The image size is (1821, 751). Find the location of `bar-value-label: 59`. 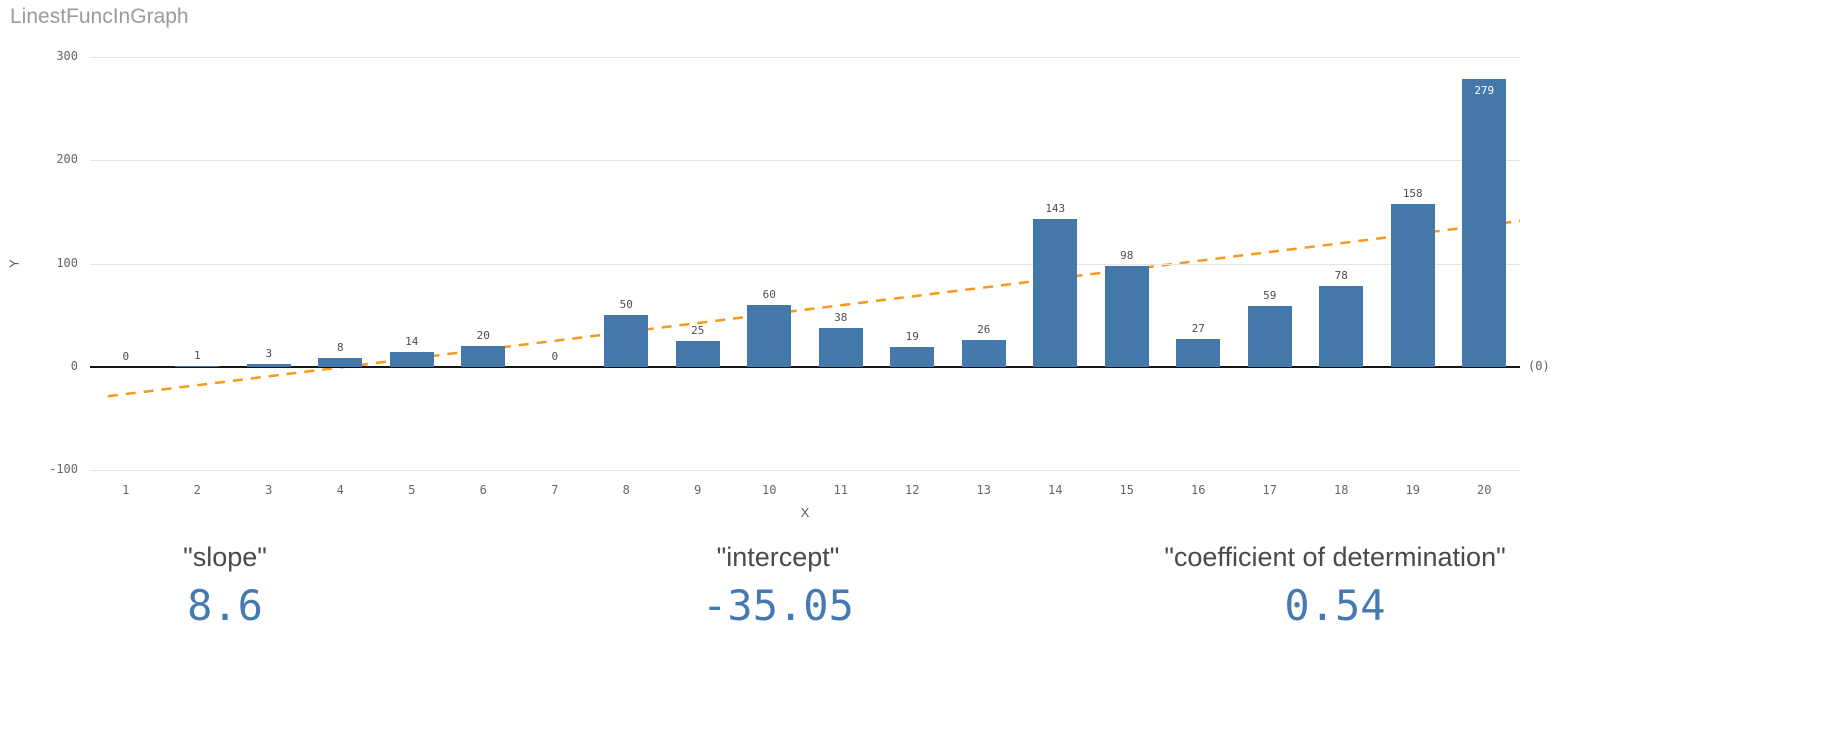

bar-value-label: 59 is located at coordinates (1270, 295).